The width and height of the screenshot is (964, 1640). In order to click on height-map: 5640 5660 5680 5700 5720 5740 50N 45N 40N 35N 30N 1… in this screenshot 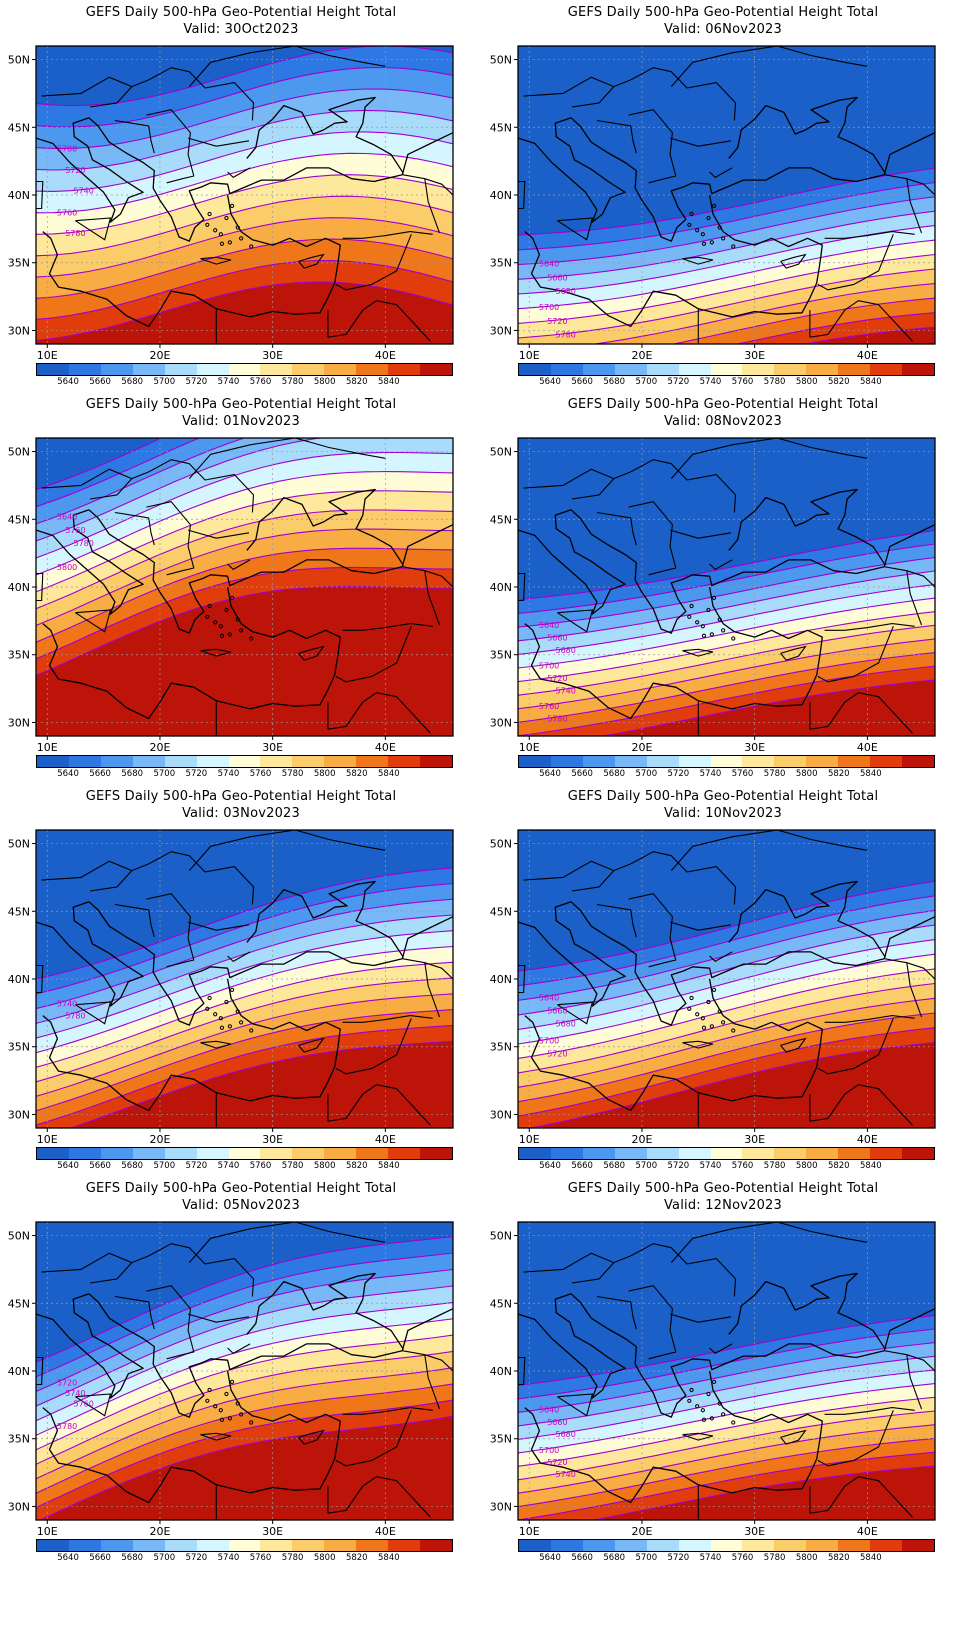, I will do `click(713, 1379)`.